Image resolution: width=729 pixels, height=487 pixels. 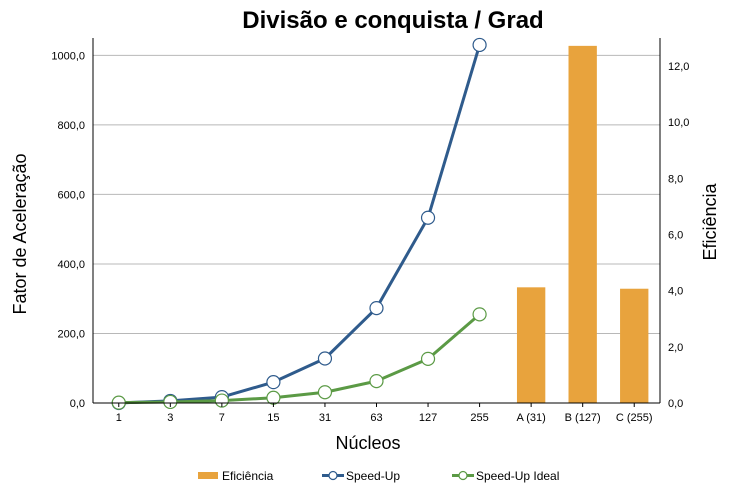 I want to click on y-right-tick-labels: 0,0 2,0 4,0 6,0 8,0 10,0 12,0, so click(x=678, y=235).